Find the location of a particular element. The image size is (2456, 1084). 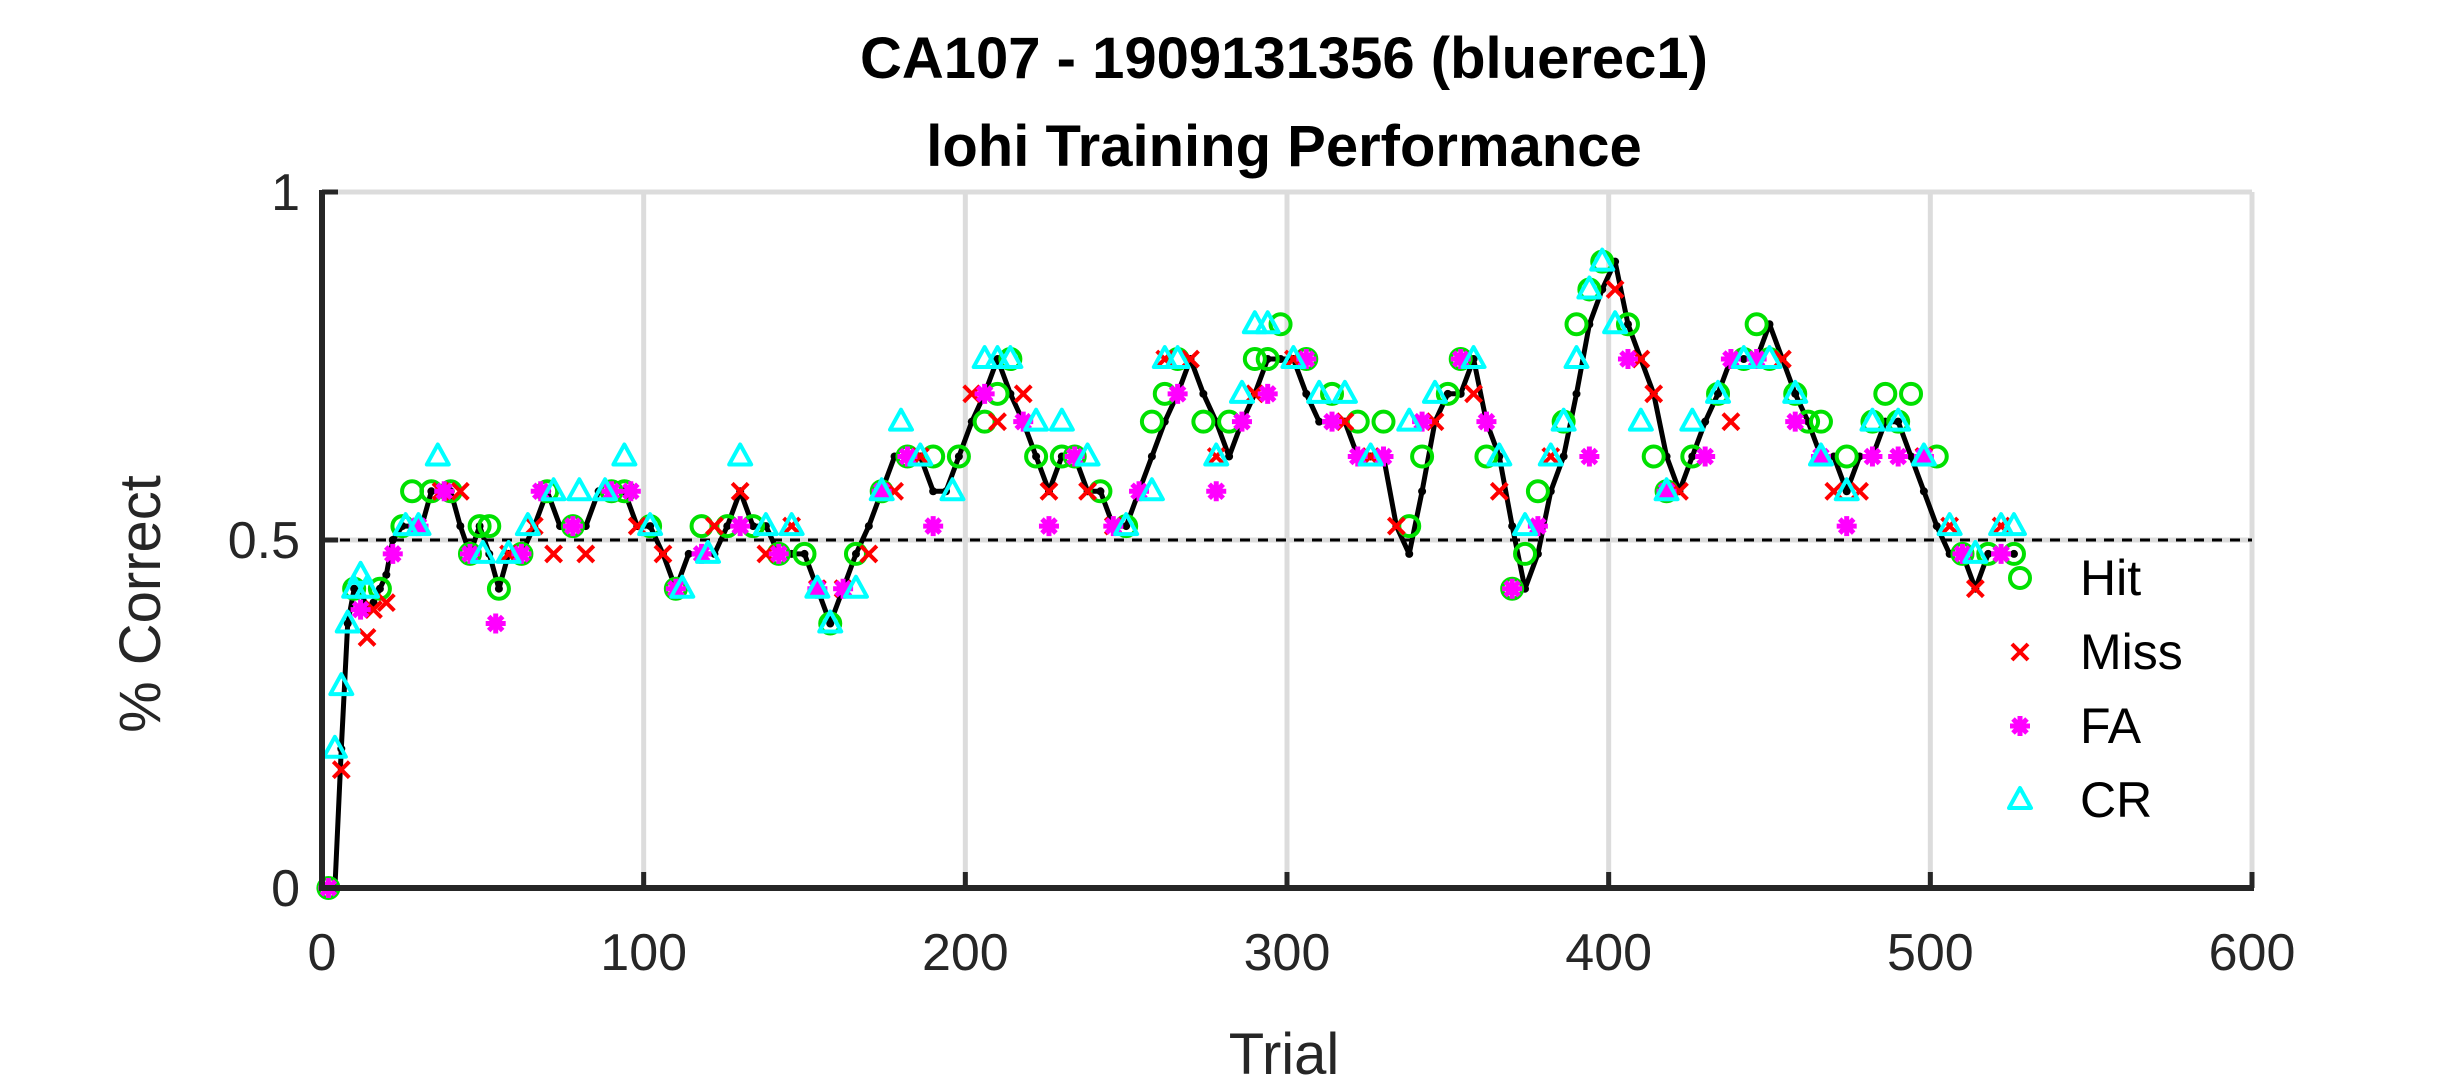

x-tick-label: 200 is located at coordinates (965, 953).